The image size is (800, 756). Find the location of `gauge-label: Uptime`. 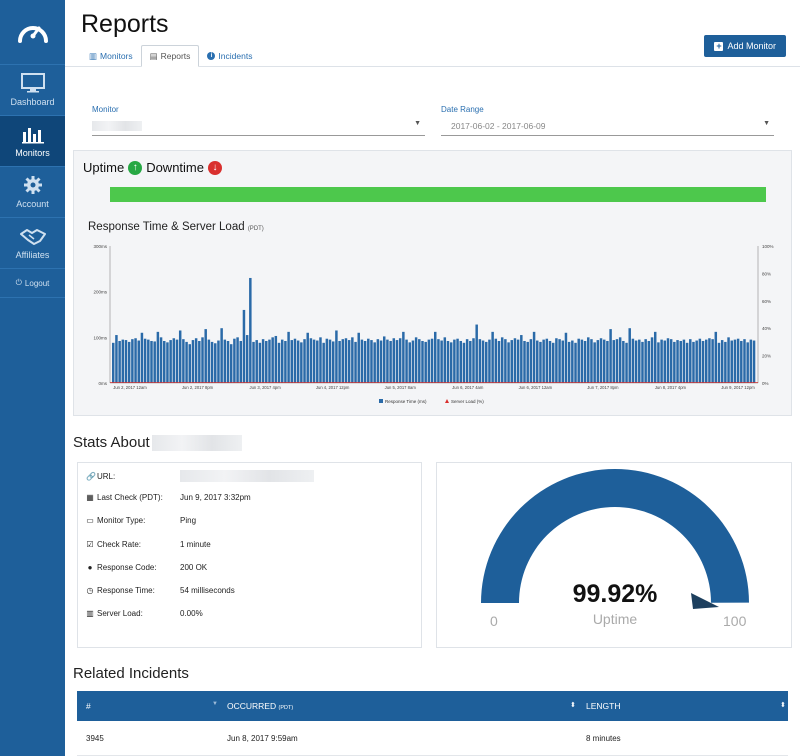

gauge-label: Uptime is located at coordinates (615, 619).